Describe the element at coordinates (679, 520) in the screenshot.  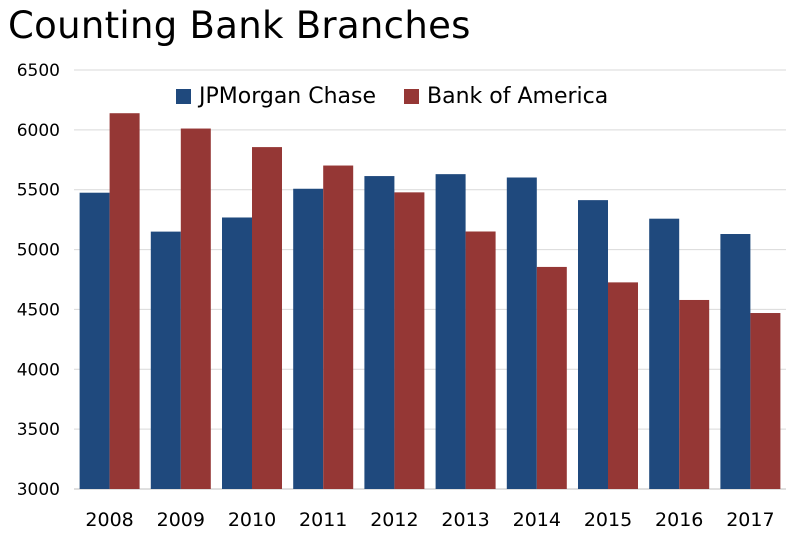
I see `x-tick-label: 2016` at that location.